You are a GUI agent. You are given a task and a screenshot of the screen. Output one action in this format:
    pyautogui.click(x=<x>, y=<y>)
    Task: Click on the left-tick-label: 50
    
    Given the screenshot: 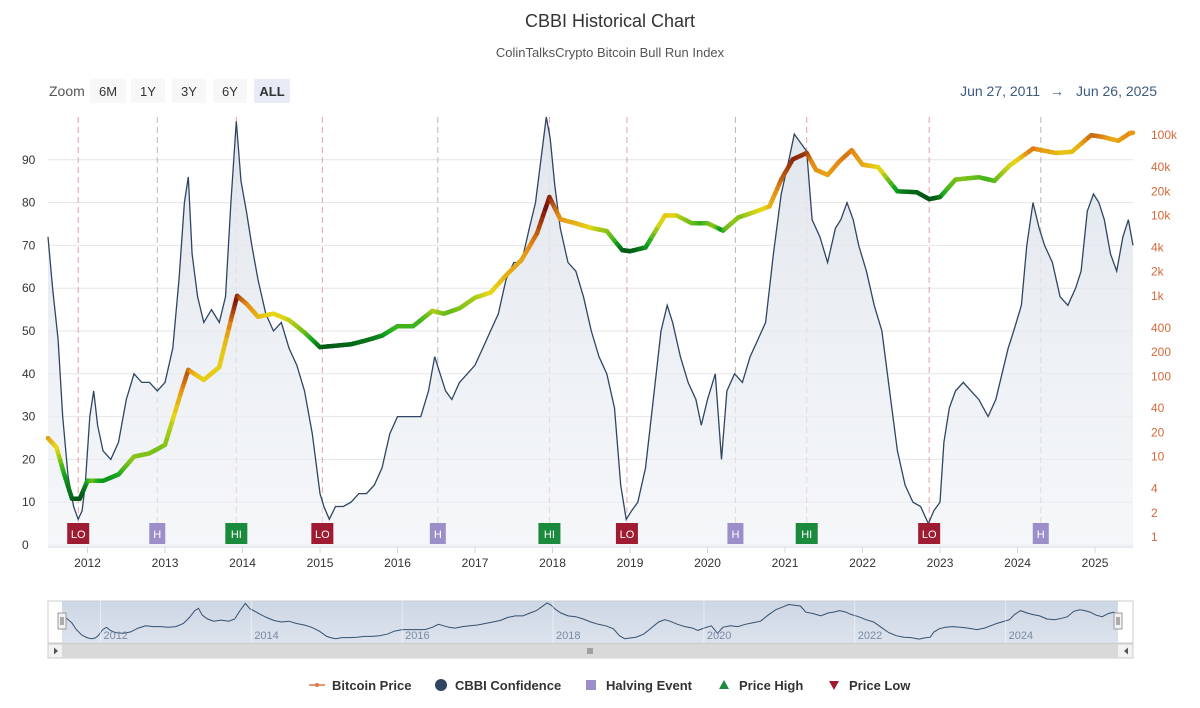 What is the action you would take?
    pyautogui.click(x=29, y=331)
    